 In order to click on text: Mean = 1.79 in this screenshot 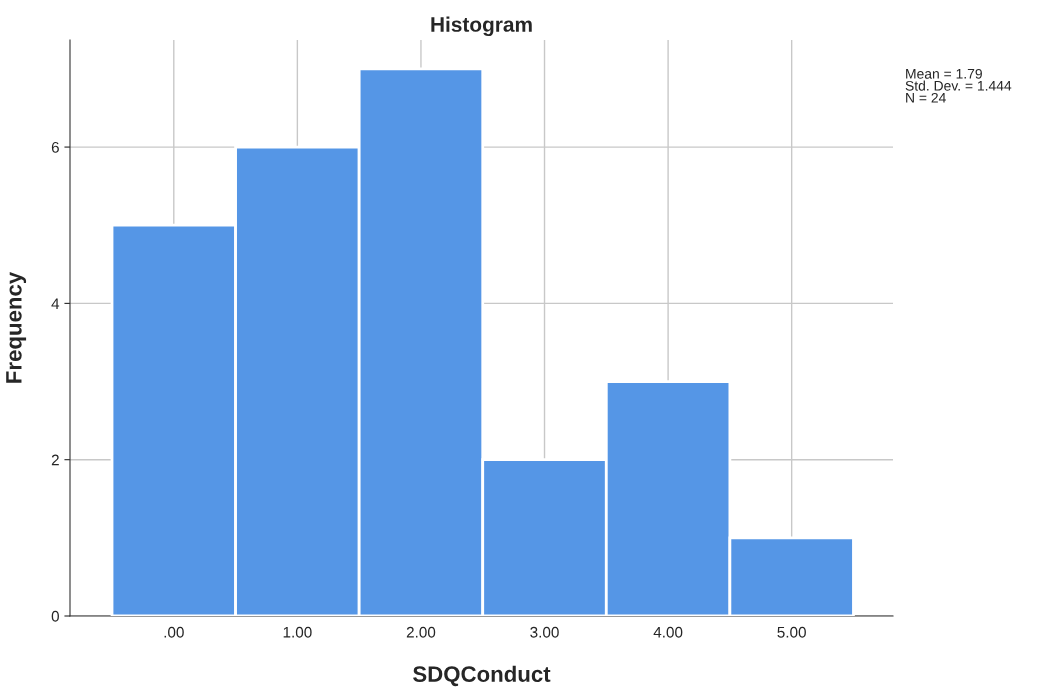, I will do `click(944, 73)`.